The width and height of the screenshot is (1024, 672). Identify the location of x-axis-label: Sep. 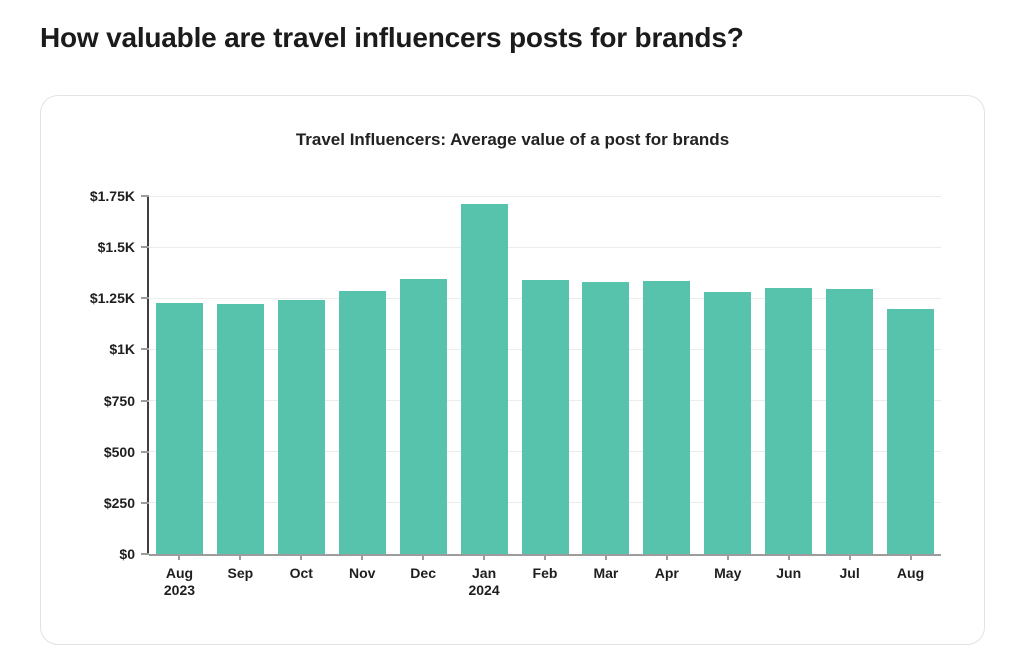
(240, 573).